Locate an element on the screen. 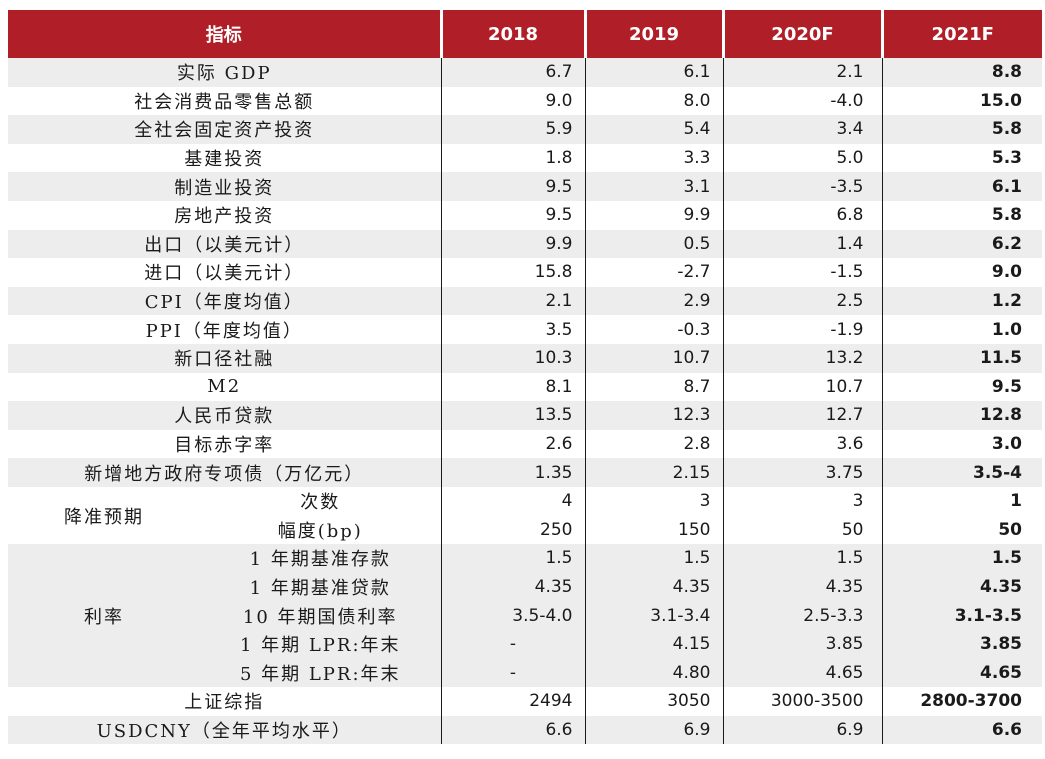 The image size is (1045, 759). table-row: PPI（年度均值） 3.5 -0.3 -1.9 1.0 is located at coordinates (525, 329).